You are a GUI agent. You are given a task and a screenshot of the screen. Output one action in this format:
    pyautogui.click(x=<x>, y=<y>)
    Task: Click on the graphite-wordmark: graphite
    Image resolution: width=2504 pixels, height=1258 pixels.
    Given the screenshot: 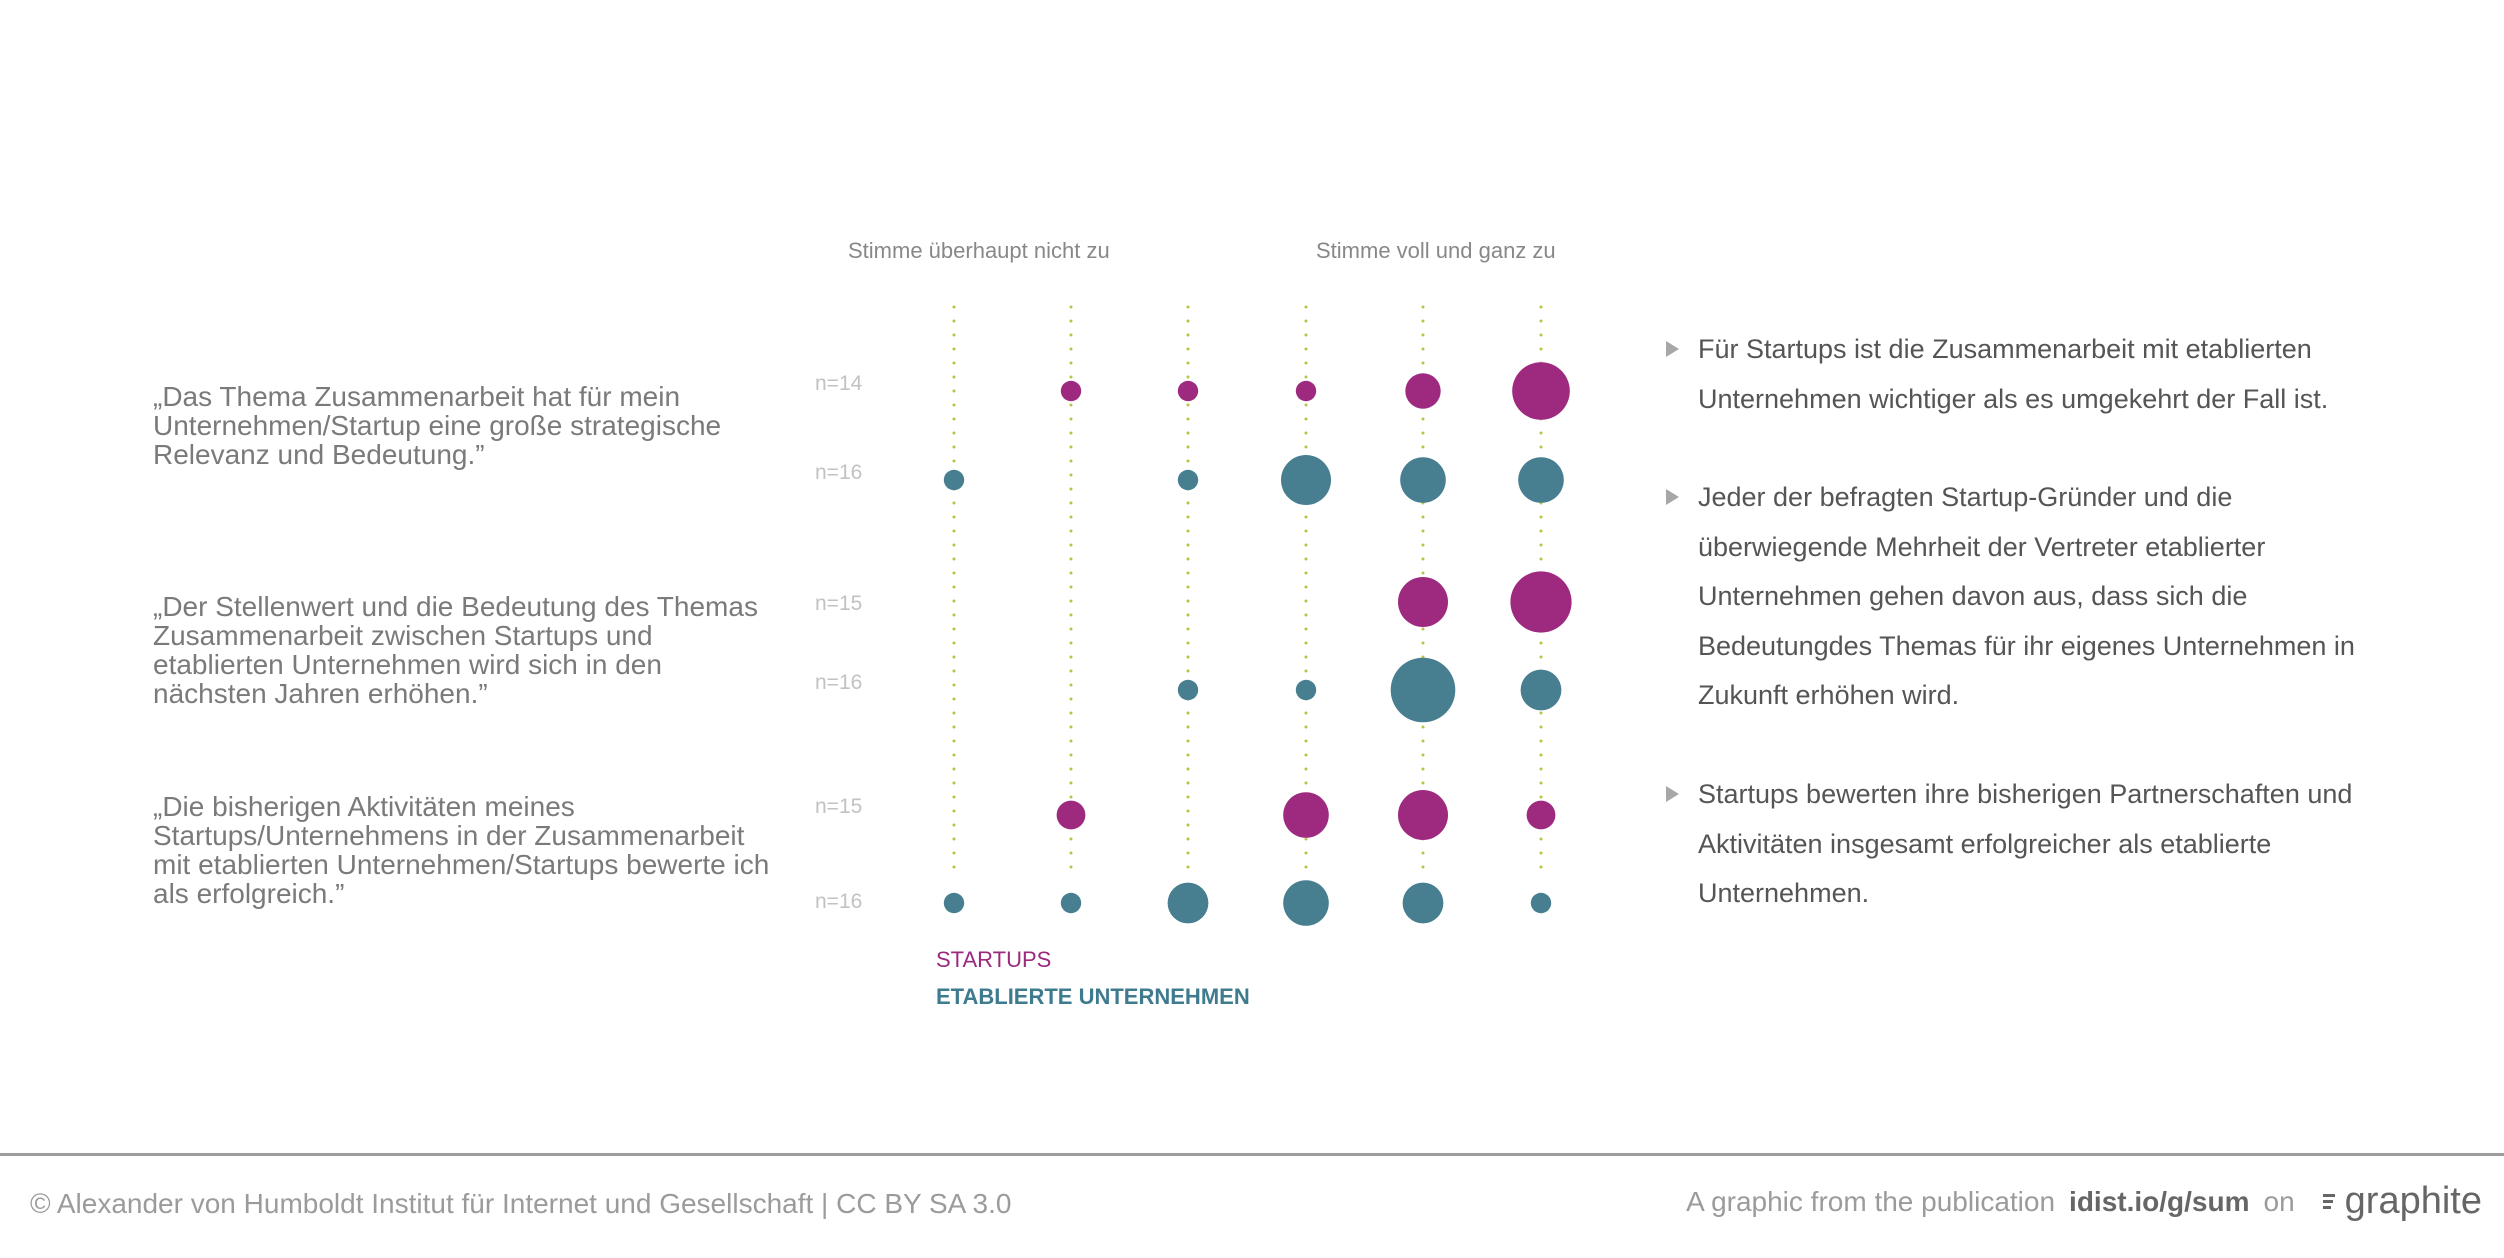 What is the action you would take?
    pyautogui.click(x=2413, y=1201)
    